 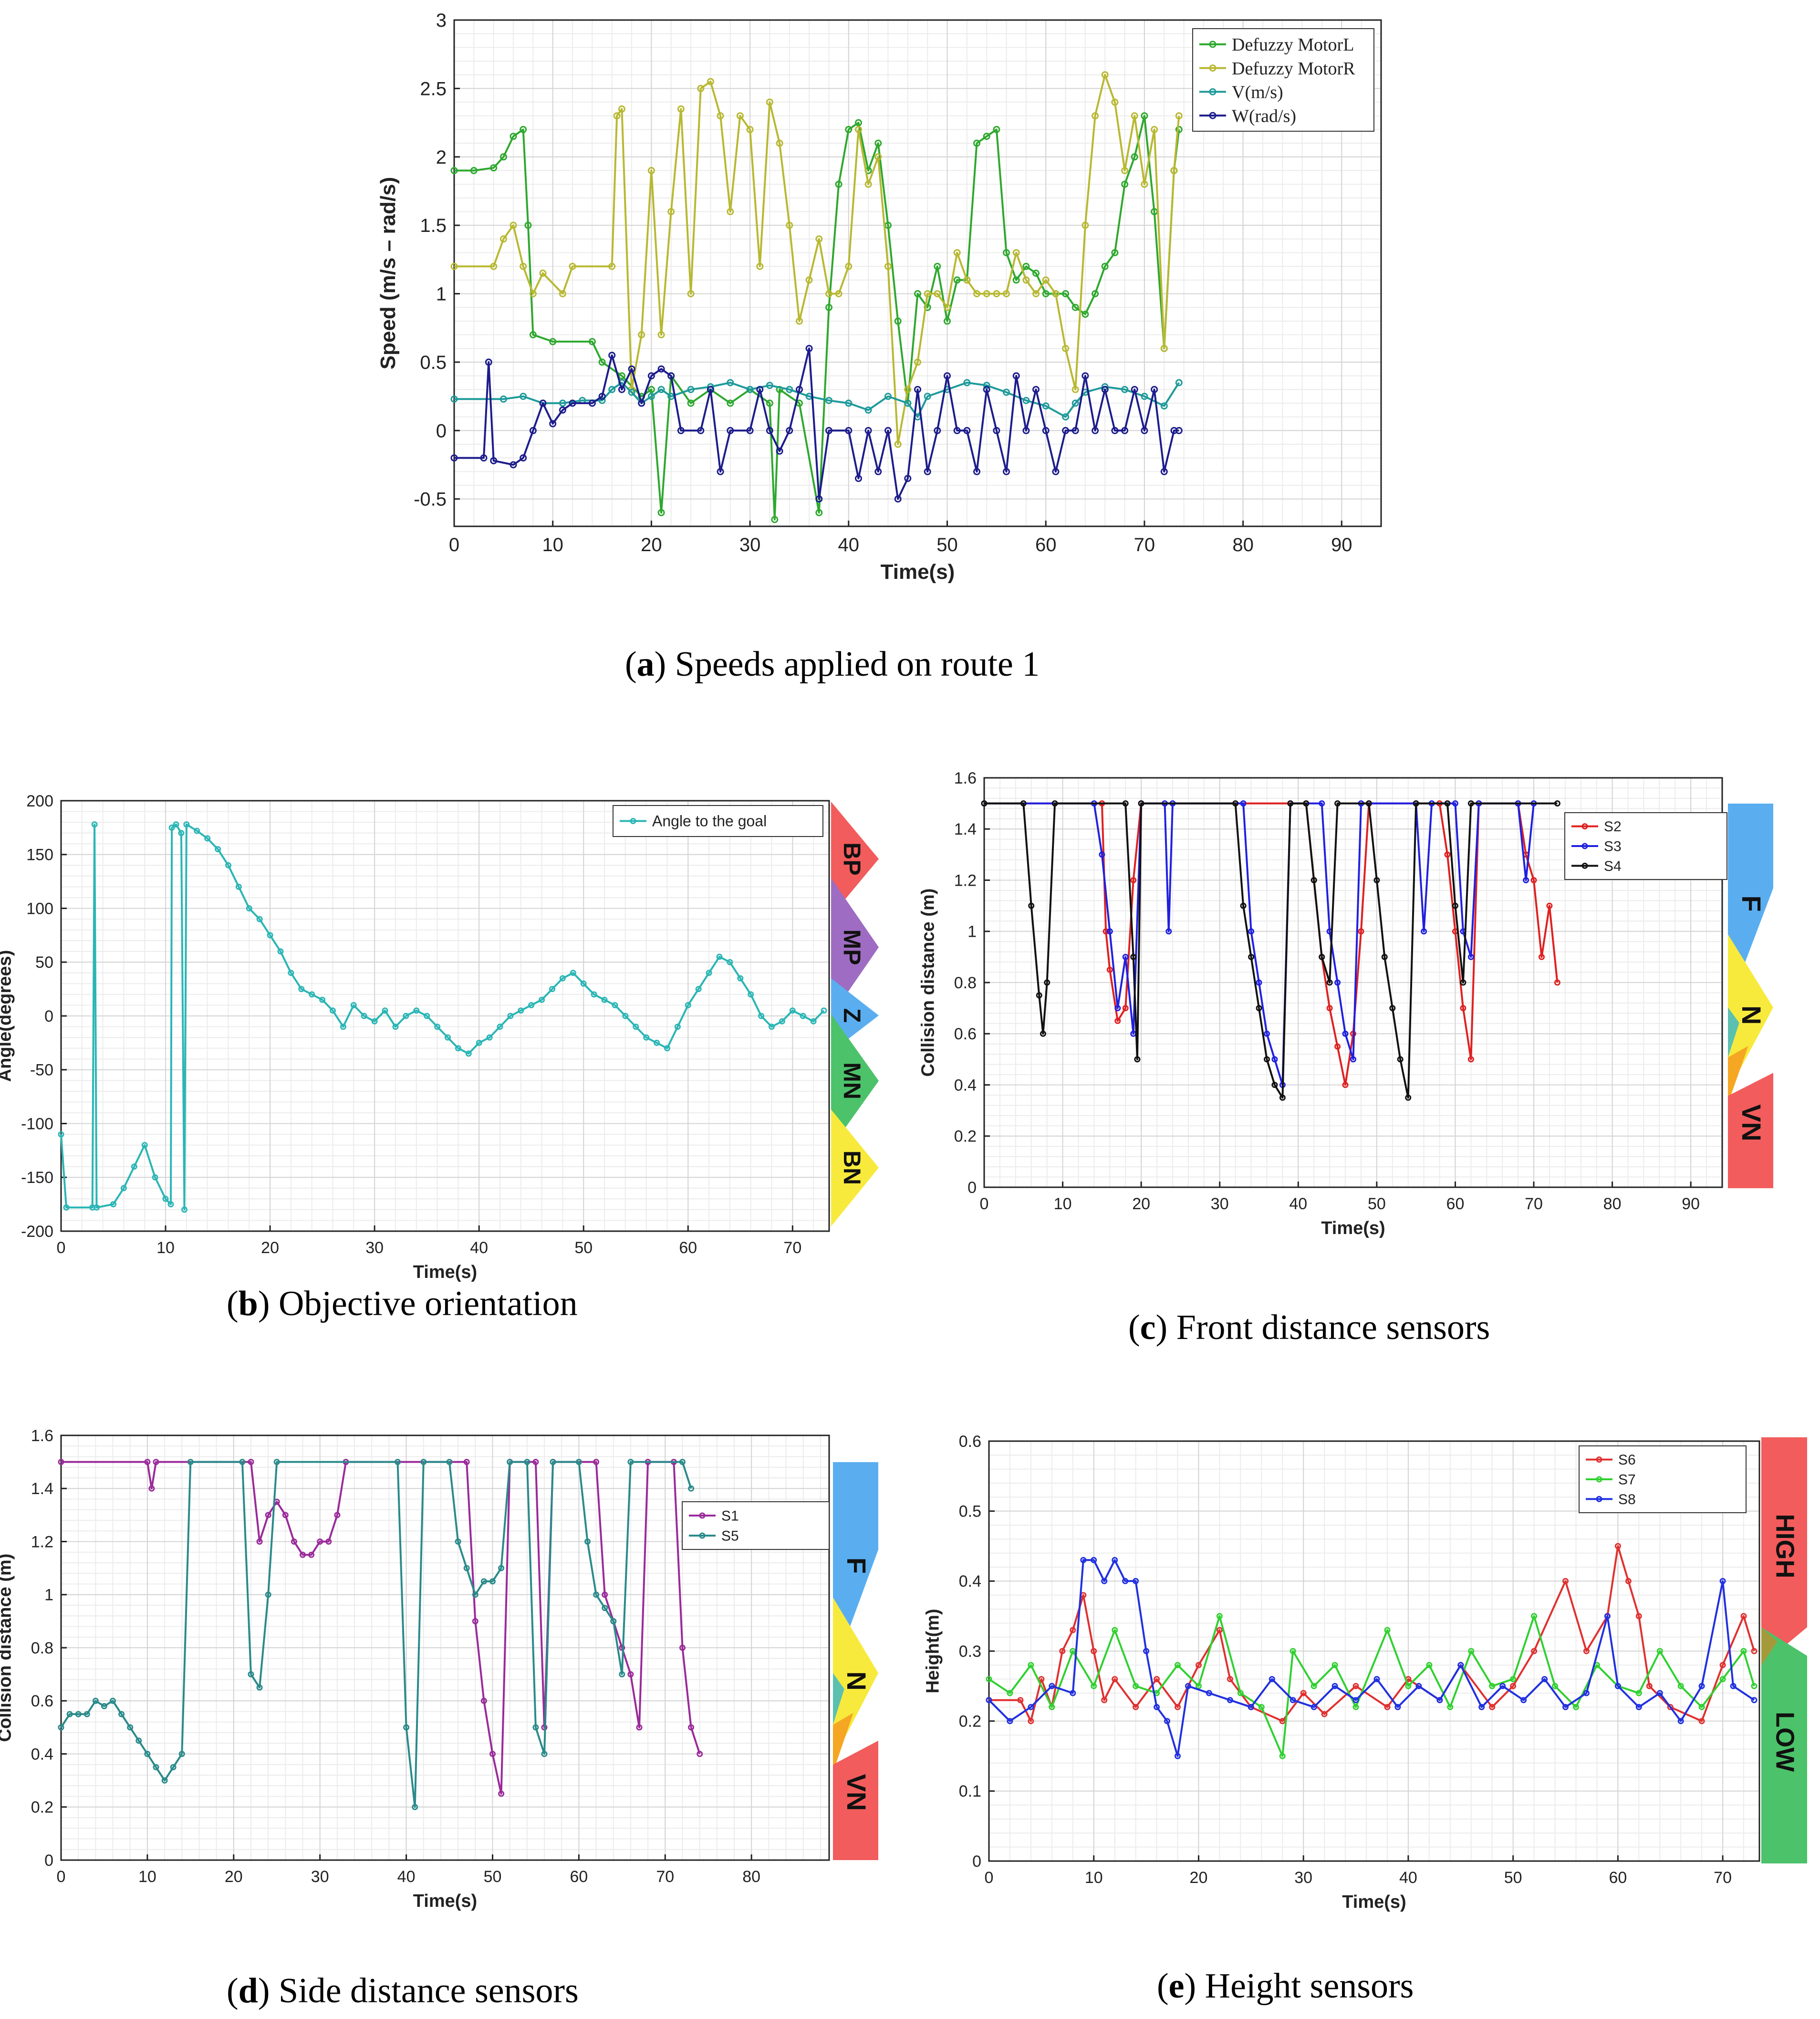 I want to click on y-tick-label: 1.4, so click(x=966, y=829).